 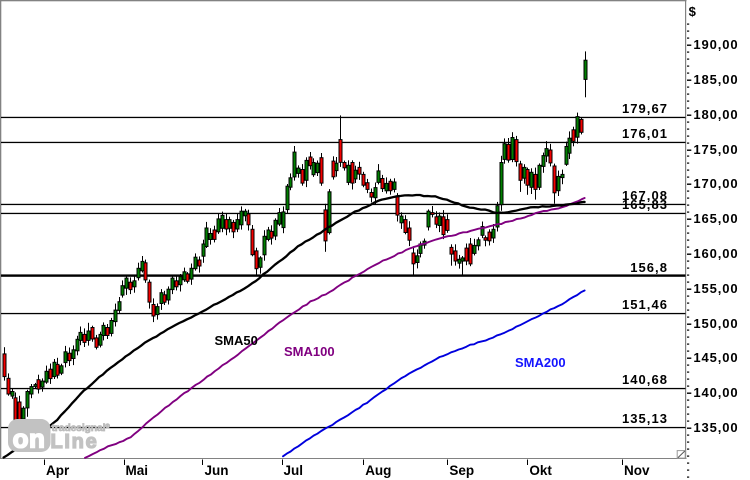 I want to click on svg-text: tradesignal®, so click(x=80, y=427).